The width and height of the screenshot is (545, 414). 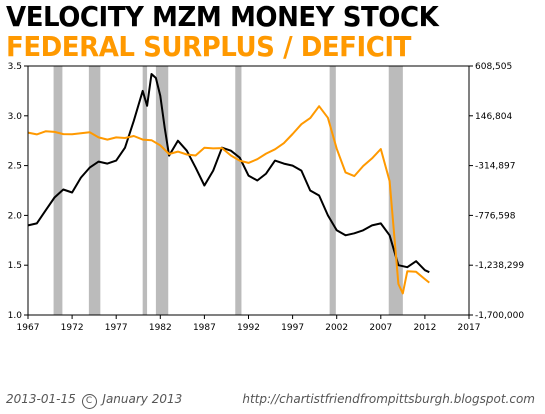 I want to click on x-tick-label: 2002, so click(x=336, y=328).